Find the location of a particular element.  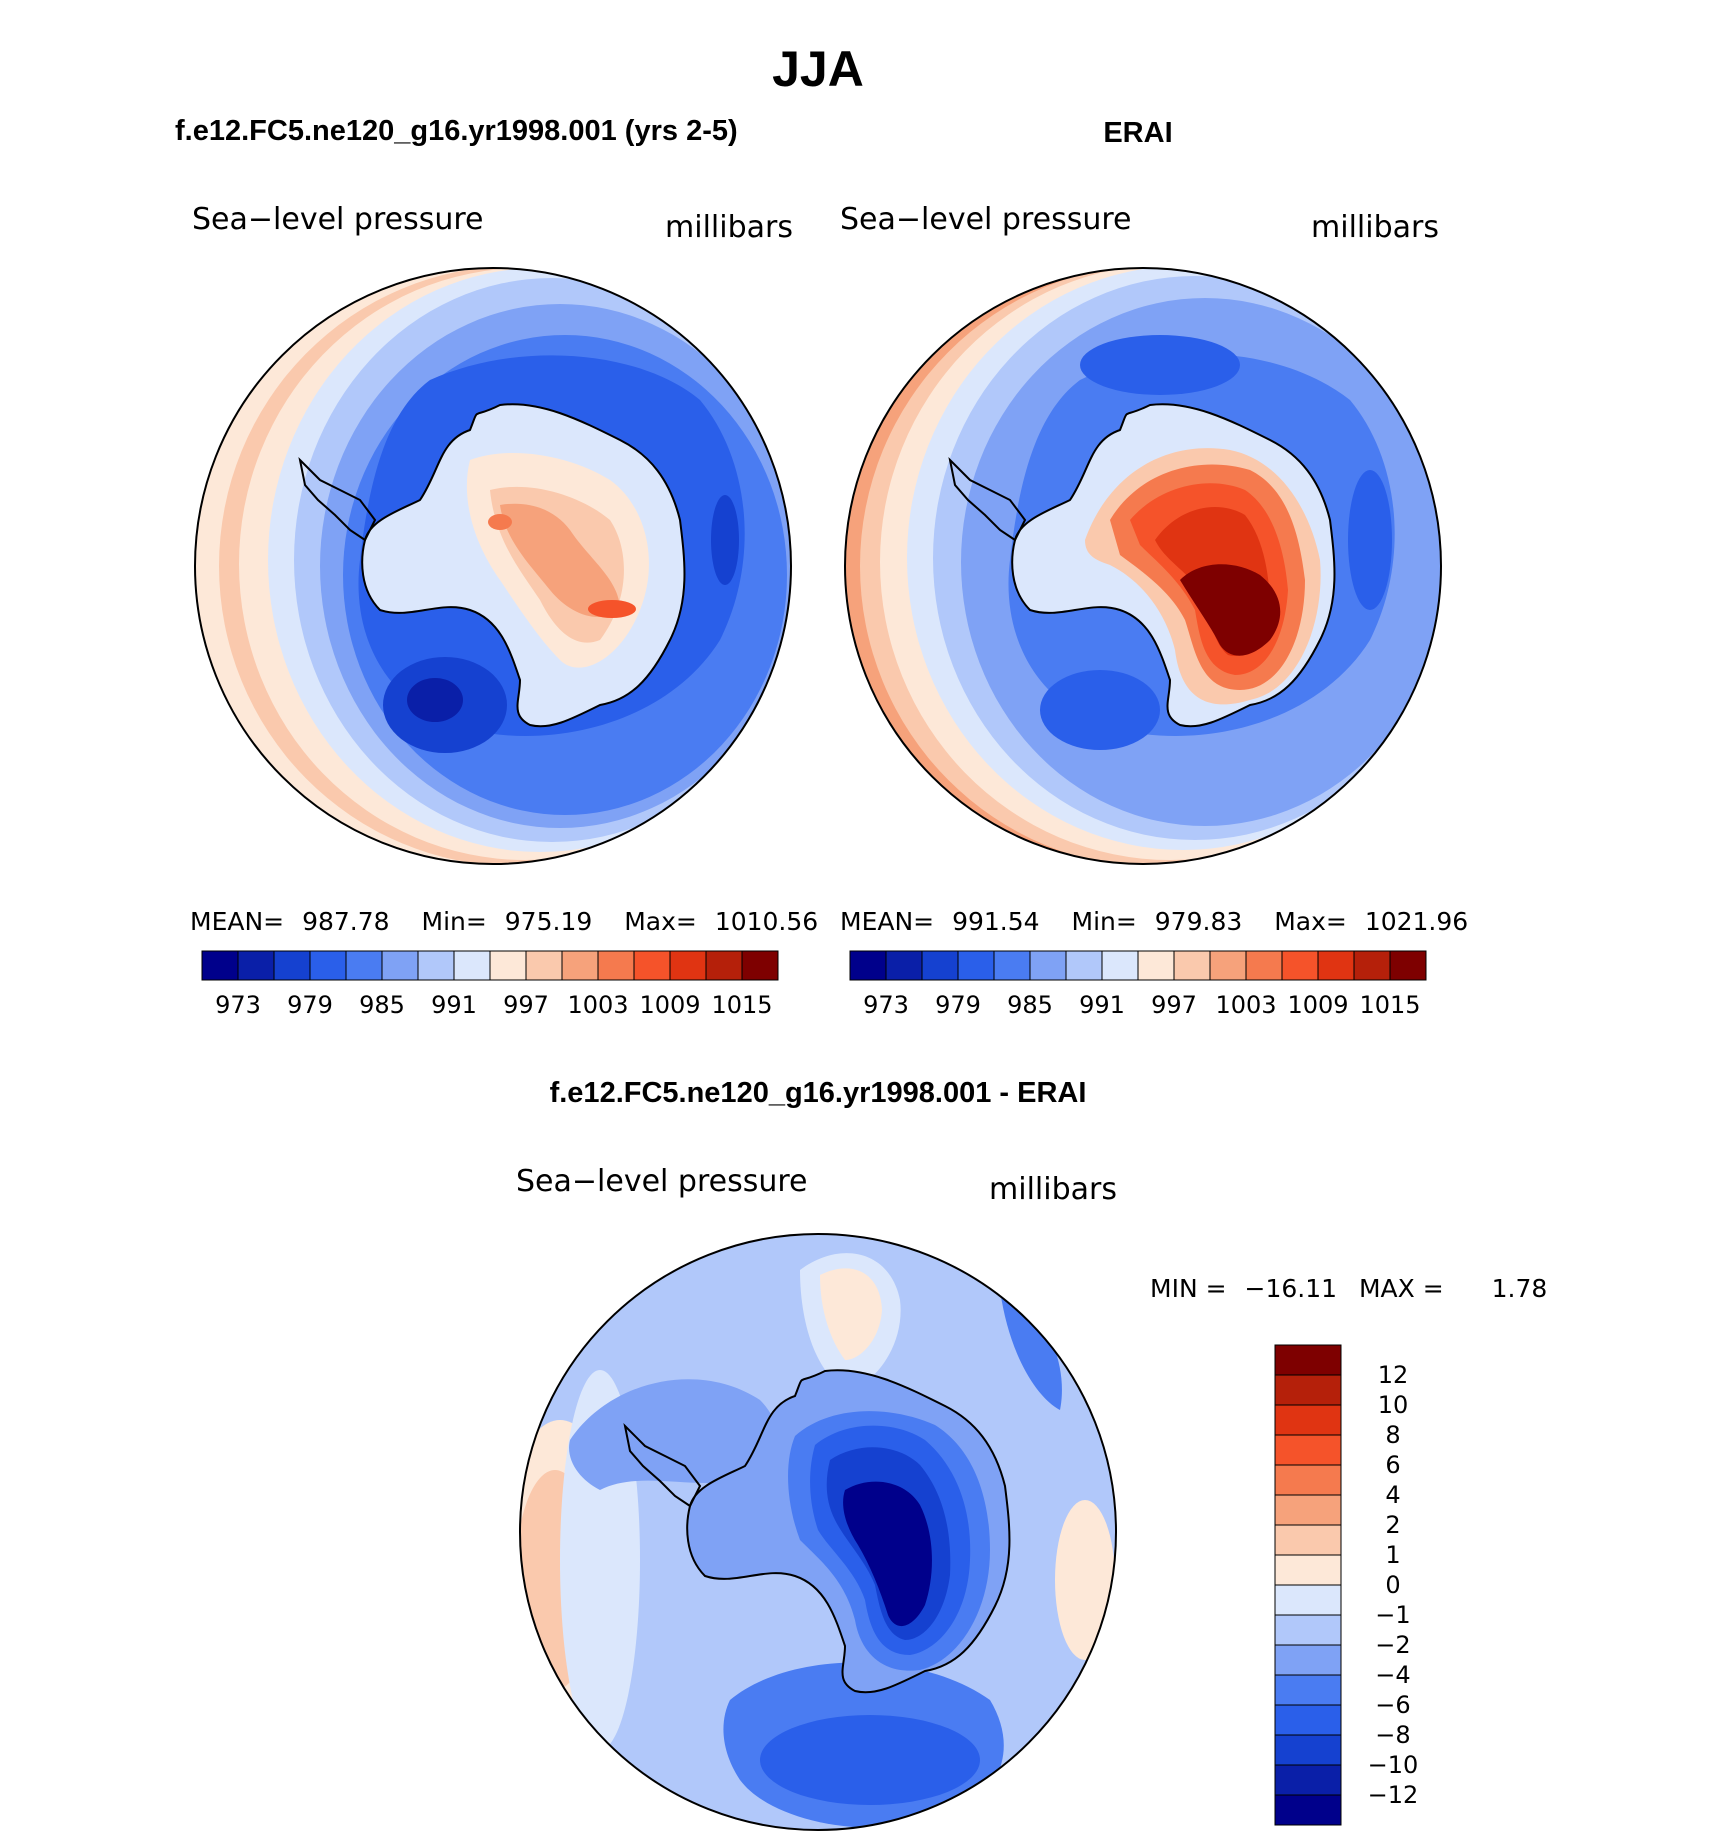

obs-min-label: Min= is located at coordinates (1104, 921).